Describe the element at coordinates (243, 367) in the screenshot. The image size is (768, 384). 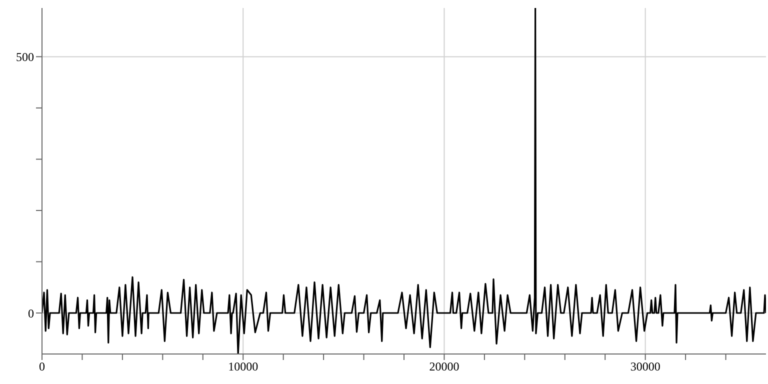
I see `x-tick-label: 10000` at that location.